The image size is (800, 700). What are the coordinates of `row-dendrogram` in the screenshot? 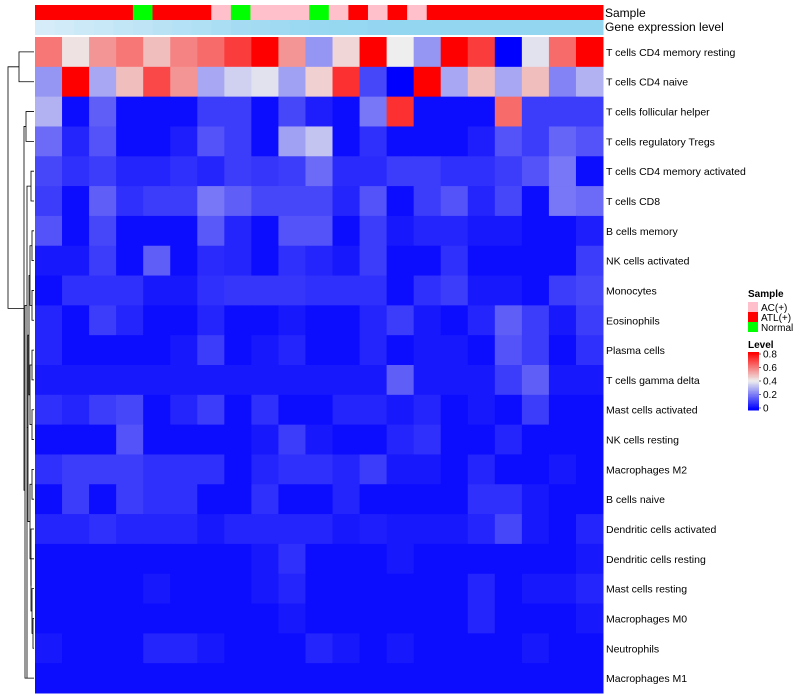 It's located at (20, 365).